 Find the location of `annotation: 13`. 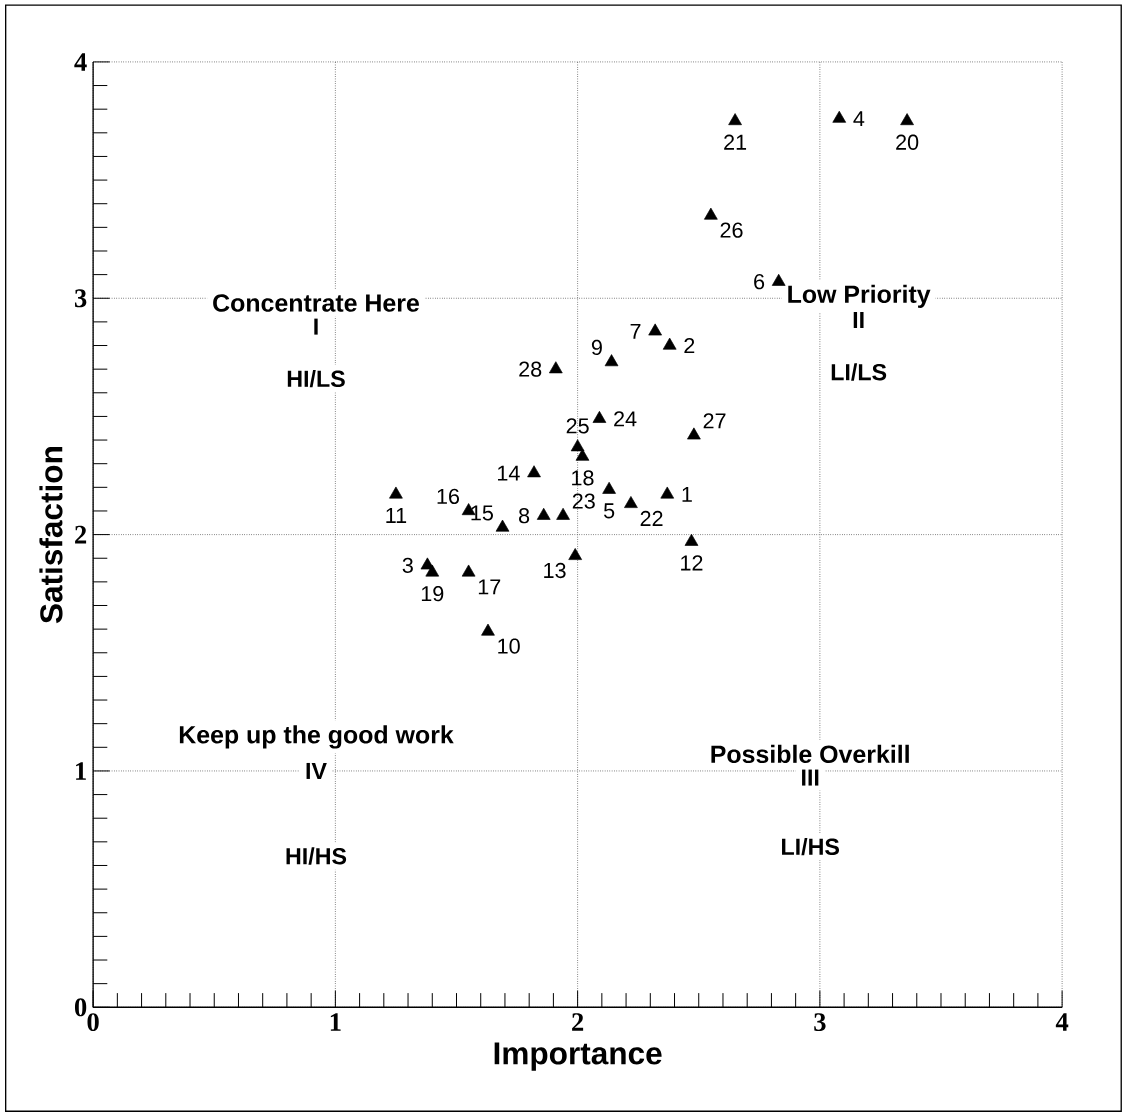

annotation: 13 is located at coordinates (555, 570).